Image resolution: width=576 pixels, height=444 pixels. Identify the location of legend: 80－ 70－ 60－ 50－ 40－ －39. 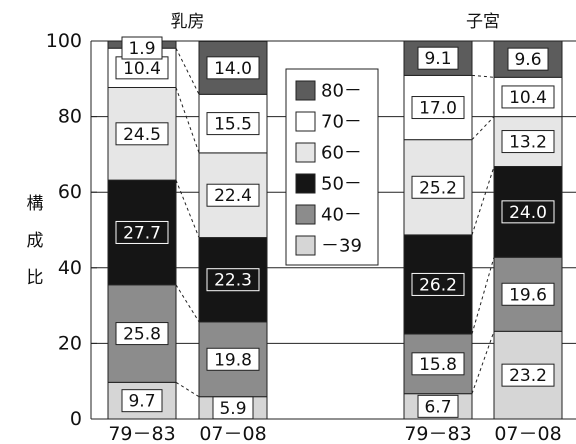
(332, 167).